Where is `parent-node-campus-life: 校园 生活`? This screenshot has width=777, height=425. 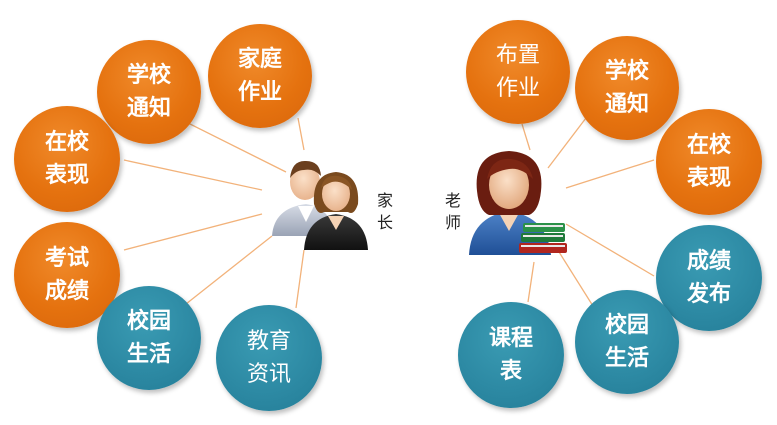
parent-node-campus-life: 校园 生活 is located at coordinates (149, 338).